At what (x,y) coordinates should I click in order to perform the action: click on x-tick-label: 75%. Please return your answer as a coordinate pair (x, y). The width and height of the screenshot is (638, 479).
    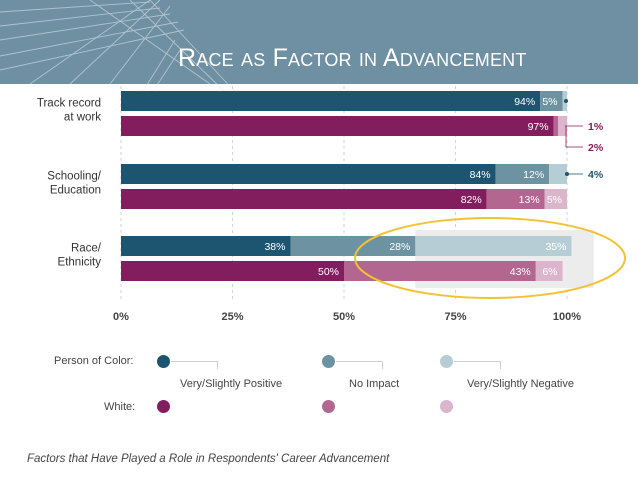
    Looking at the image, I should click on (455, 317).